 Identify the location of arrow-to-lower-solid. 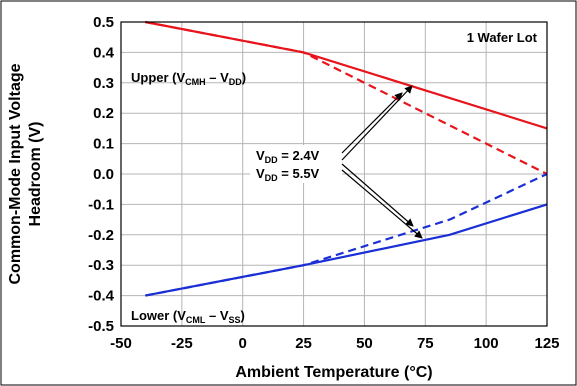
(382, 204).